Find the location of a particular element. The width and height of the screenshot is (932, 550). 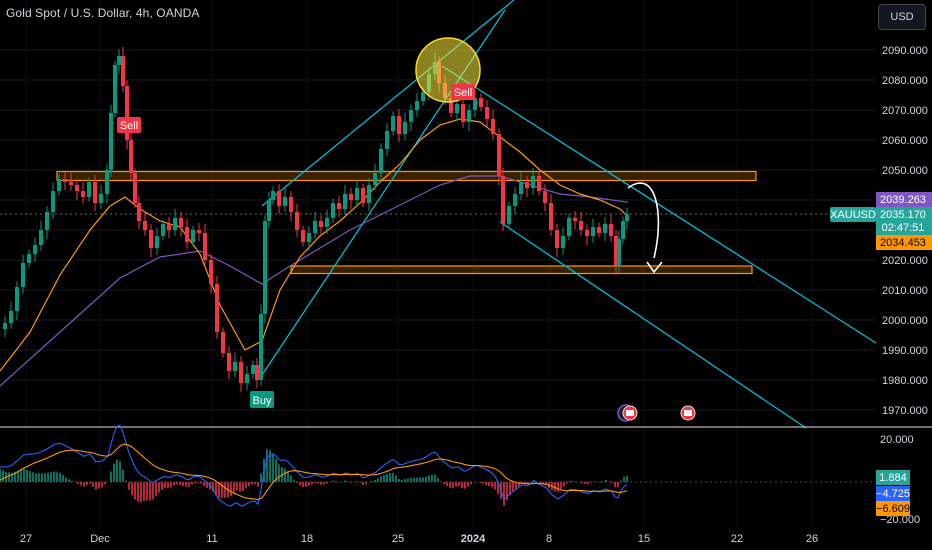

chart-title: Gold Spot / U.S. Dollar, 4h, OANDA is located at coordinates (103, 13).